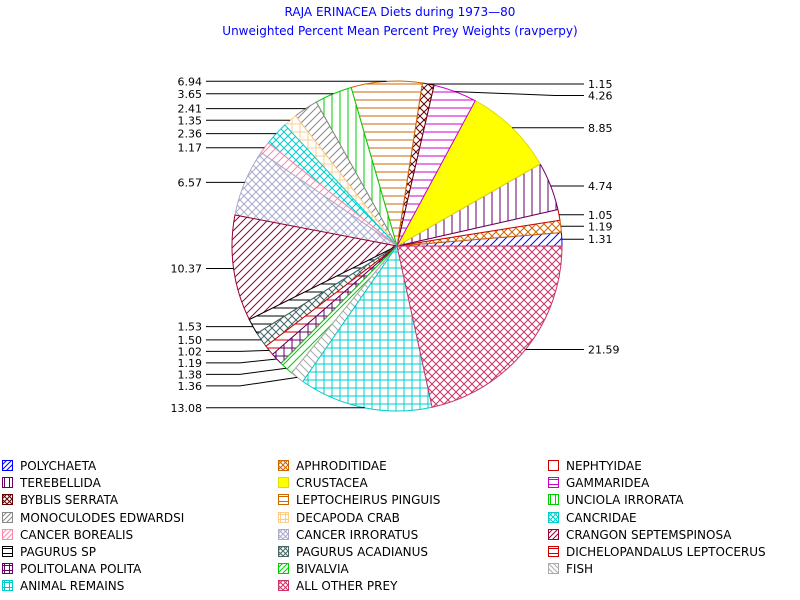  Describe the element at coordinates (60, 483) in the screenshot. I see `legend-label: TEREBELLIDA` at that location.